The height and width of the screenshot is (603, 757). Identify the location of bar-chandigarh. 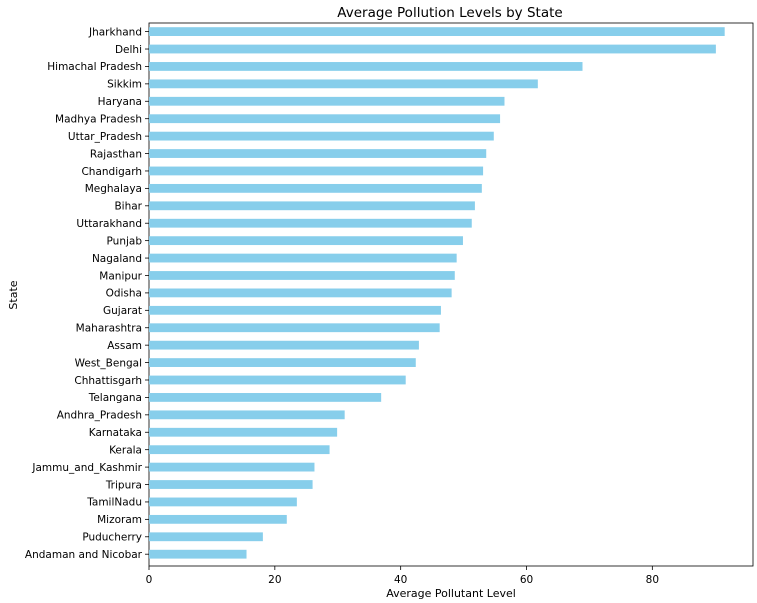
(316, 171).